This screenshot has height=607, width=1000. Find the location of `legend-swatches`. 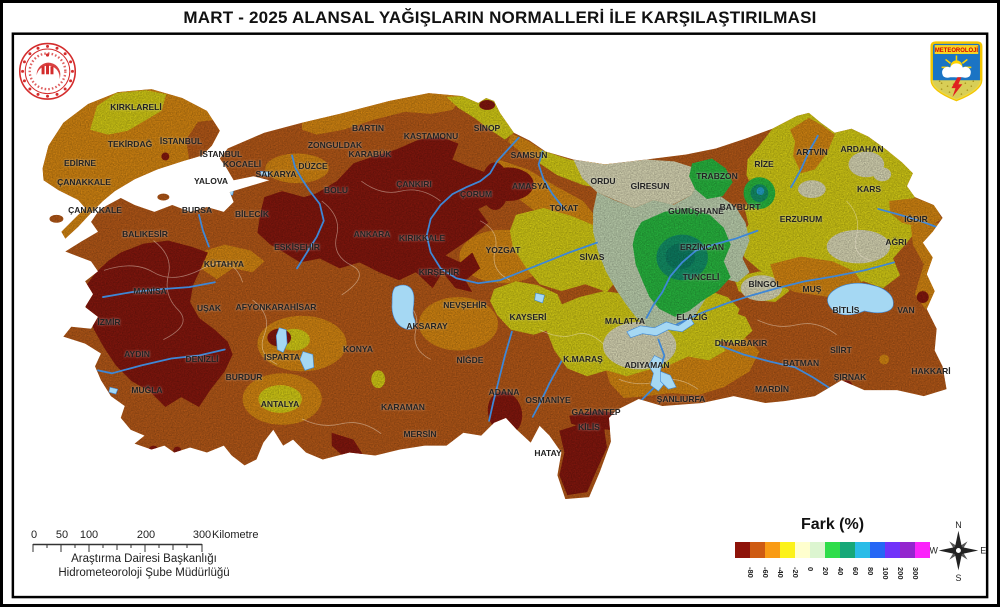

legend-swatches is located at coordinates (832, 550).